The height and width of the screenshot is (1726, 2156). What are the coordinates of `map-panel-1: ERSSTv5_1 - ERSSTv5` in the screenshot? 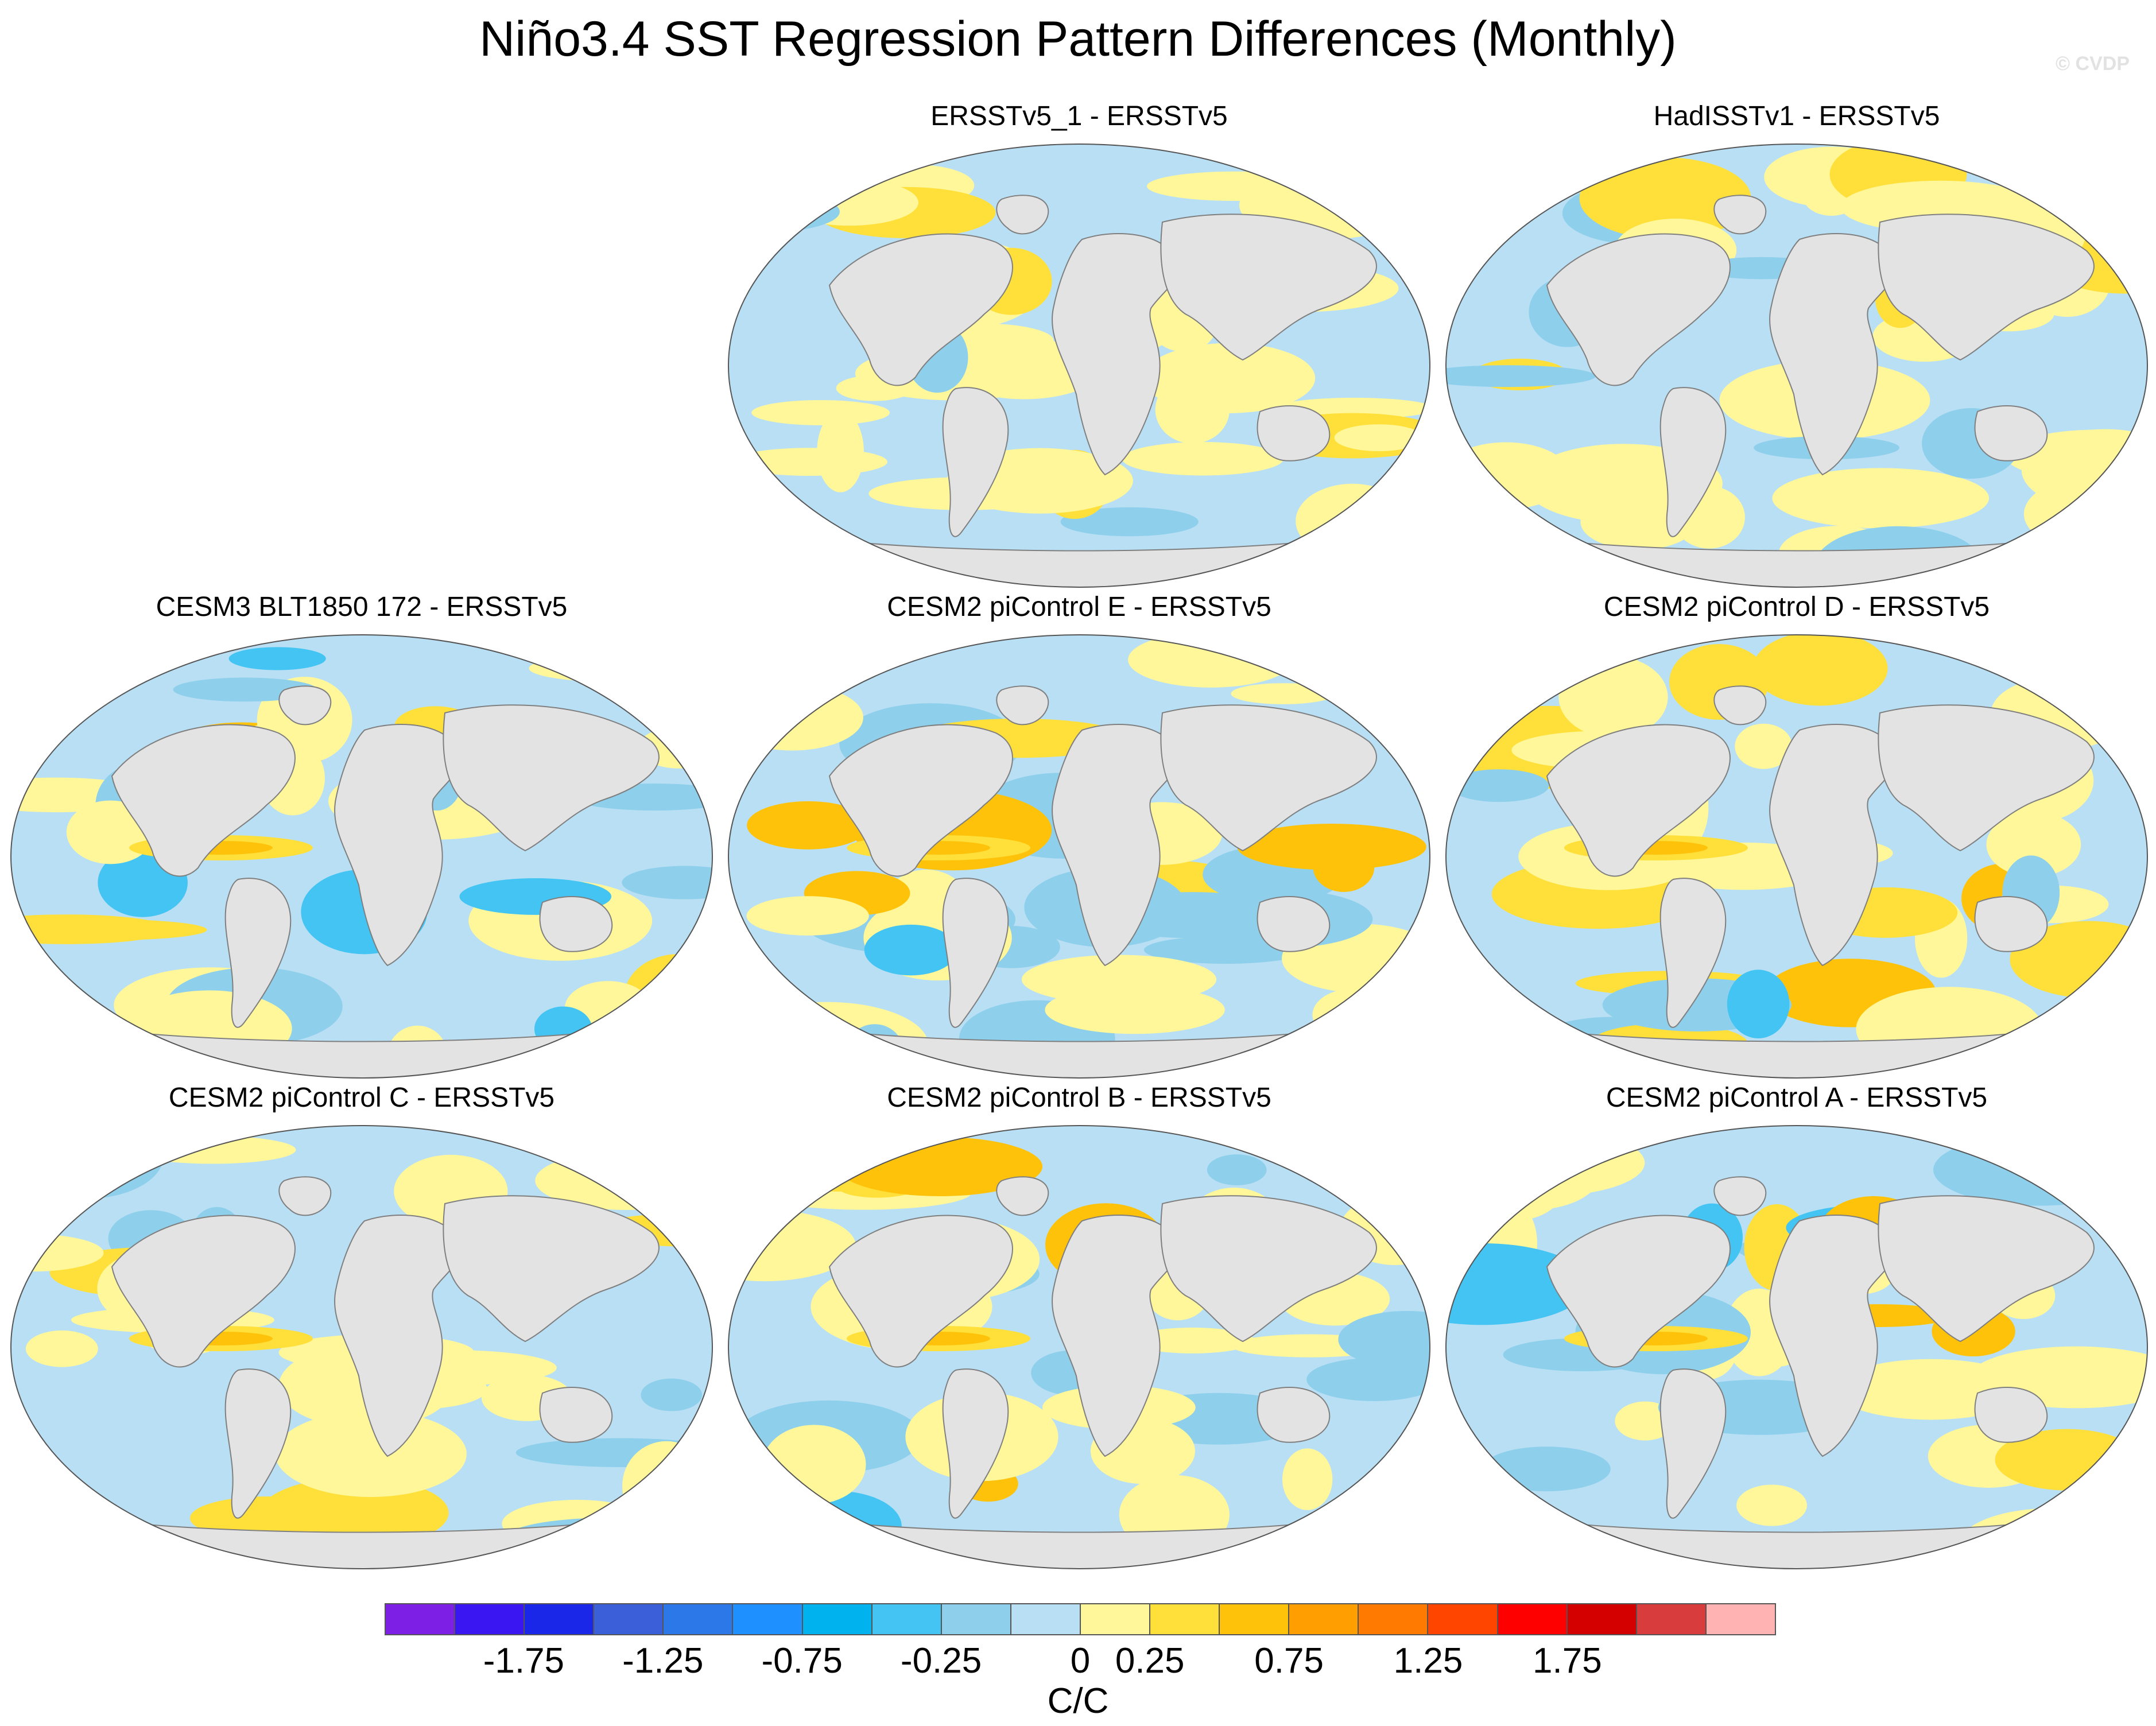 It's located at (1079, 350).